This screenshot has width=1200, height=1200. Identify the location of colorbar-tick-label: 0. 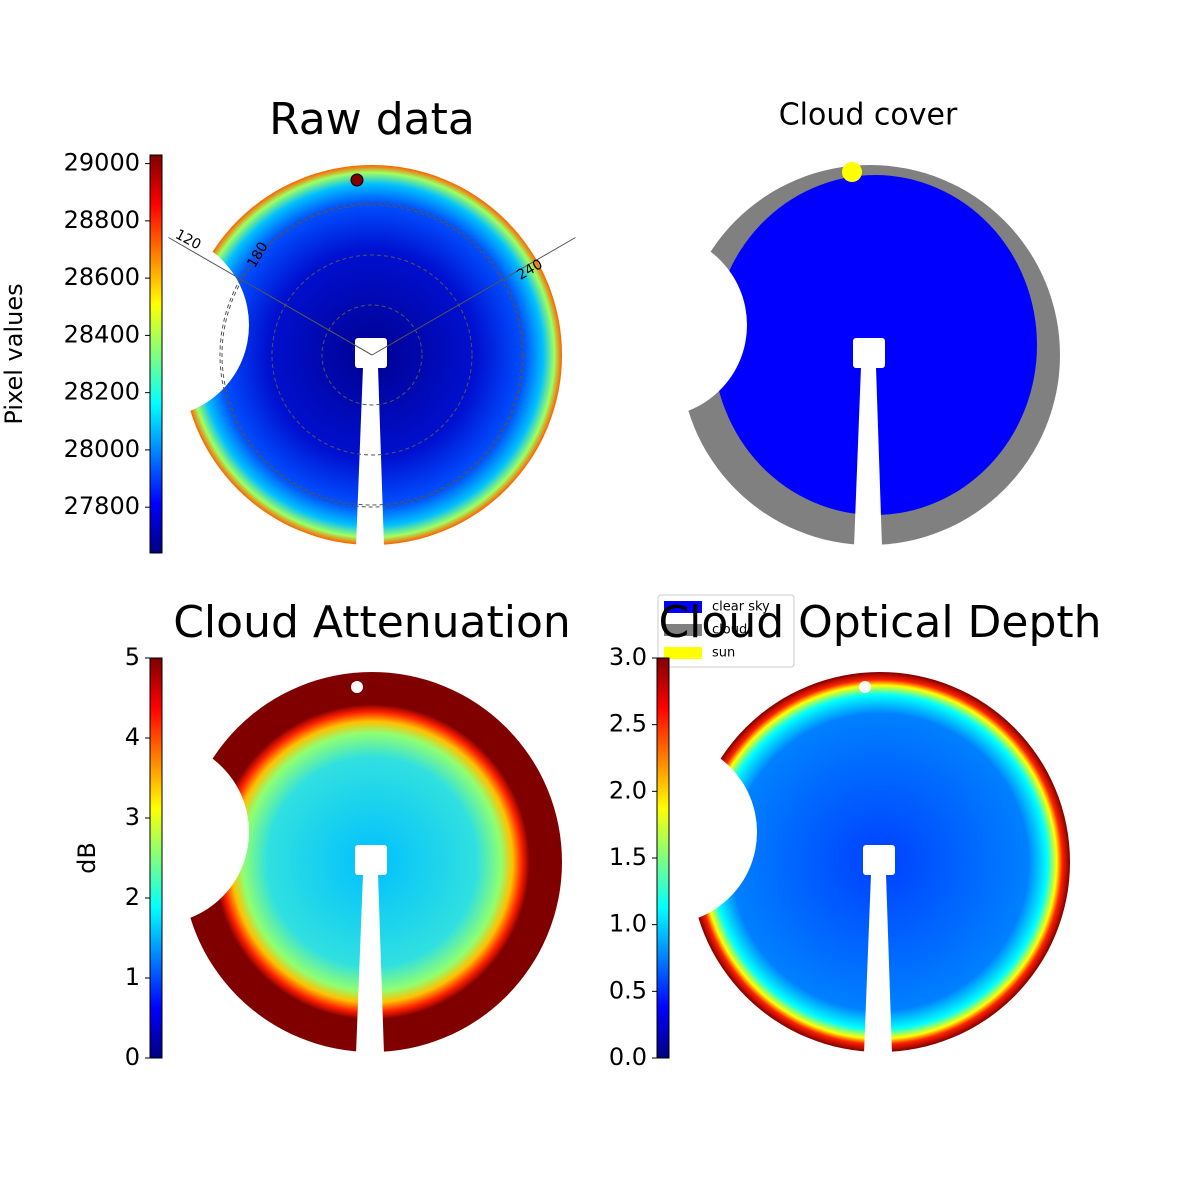
(132, 1057).